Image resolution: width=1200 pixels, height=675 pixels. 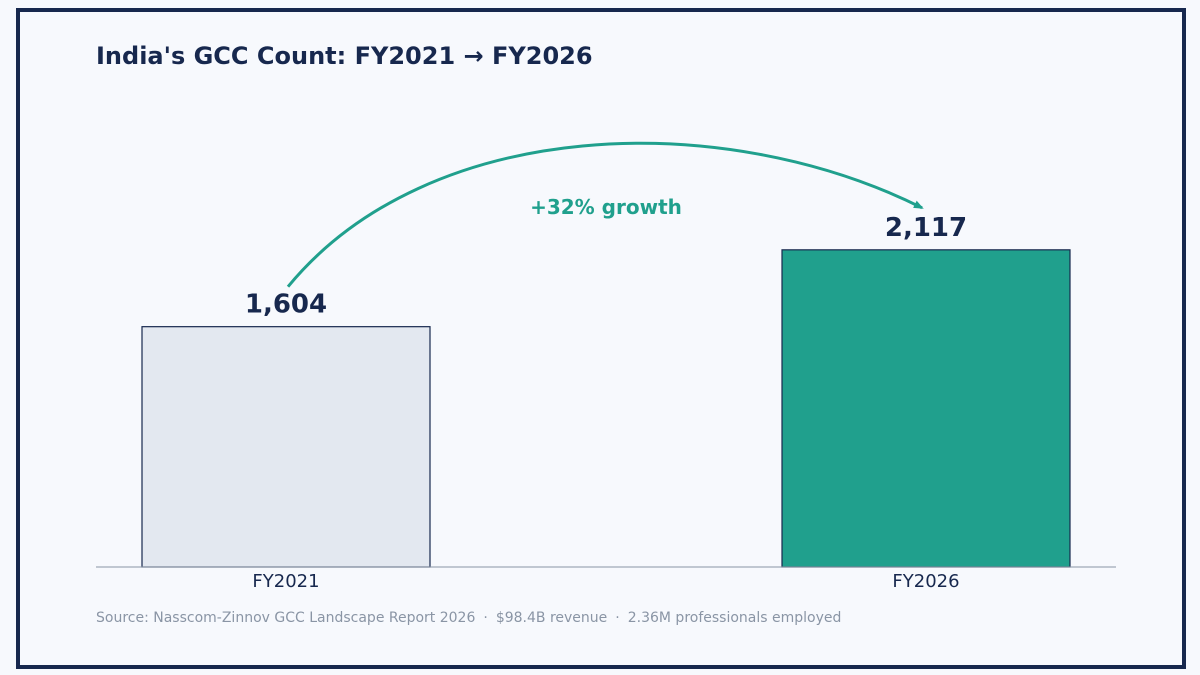 I want to click on bar-fy2021, so click(x=286, y=447).